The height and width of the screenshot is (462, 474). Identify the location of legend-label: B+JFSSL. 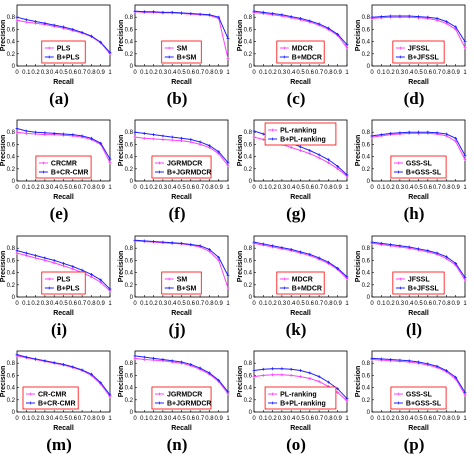
(424, 289).